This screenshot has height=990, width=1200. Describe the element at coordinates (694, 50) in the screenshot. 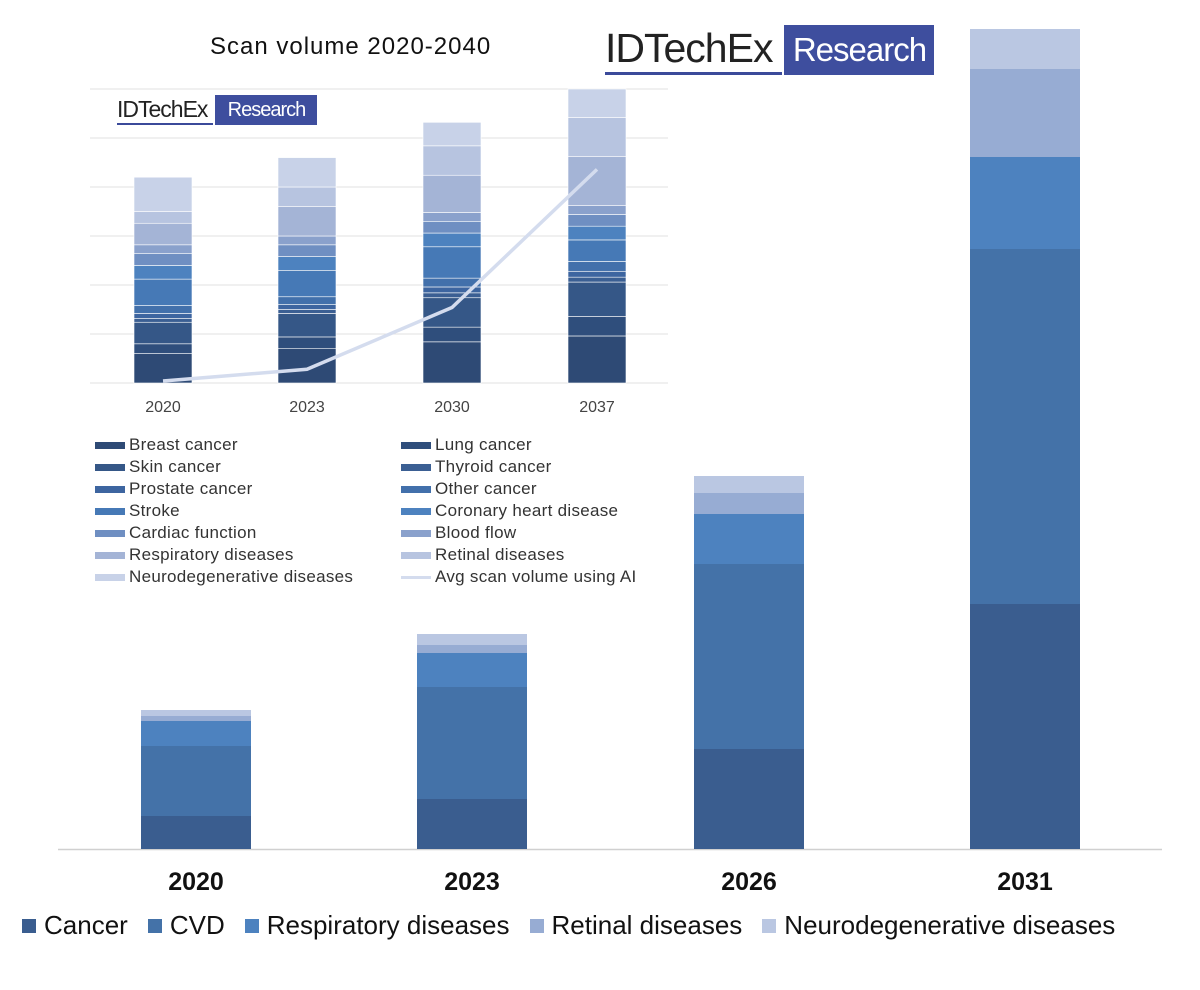

I see `logo-wordmark: IDTechEx` at that location.